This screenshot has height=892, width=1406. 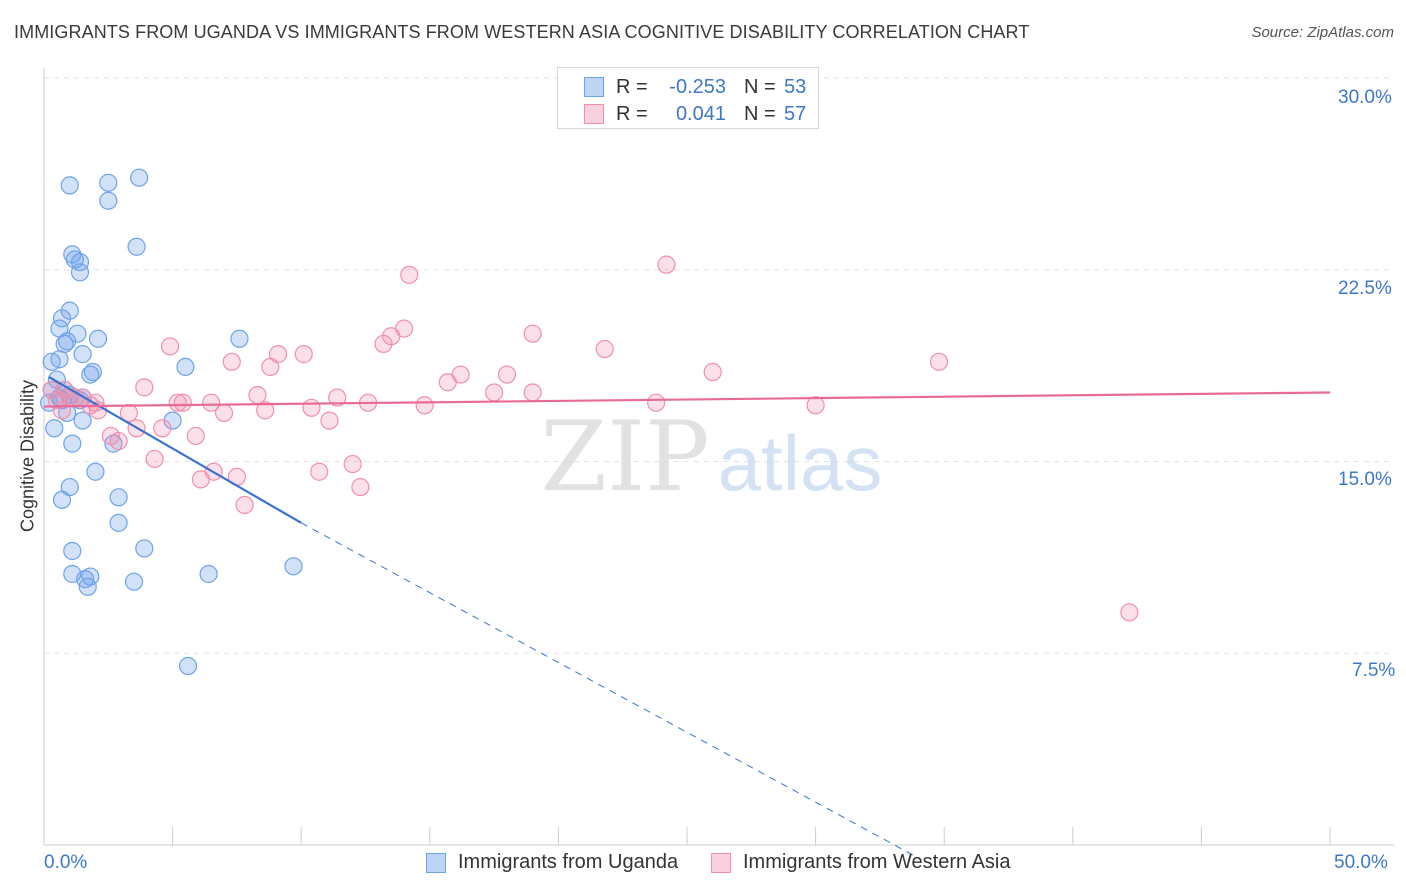 What do you see at coordinates (687, 399) in the screenshot?
I see `trend-line-western-asia` at bounding box center [687, 399].